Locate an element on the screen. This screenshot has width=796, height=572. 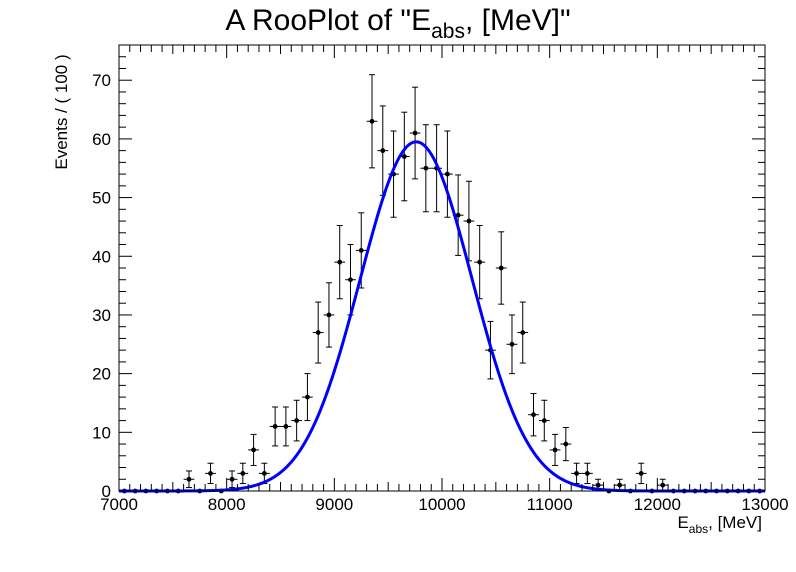
chart-title-main: A RooPlot of "E is located at coordinates (328, 20).